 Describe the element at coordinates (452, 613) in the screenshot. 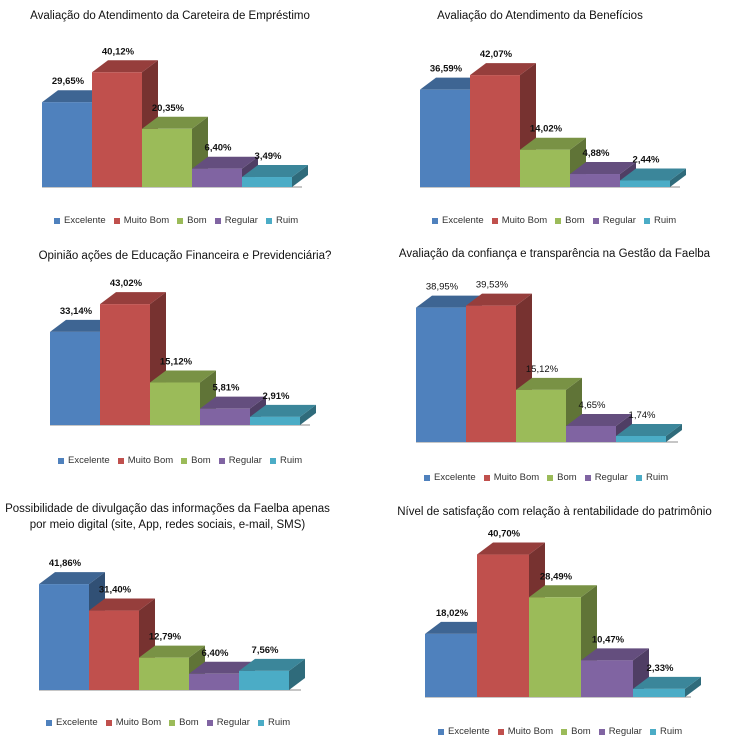

I see `data-label: 18,02%` at that location.